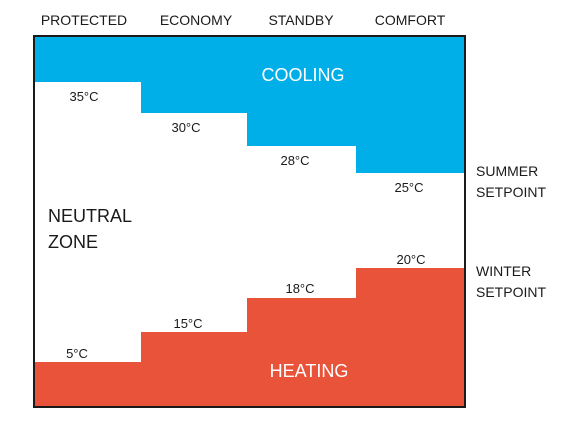 The width and height of the screenshot is (574, 423). What do you see at coordinates (302, 75) in the screenshot?
I see `cooling-label: COOLING` at bounding box center [302, 75].